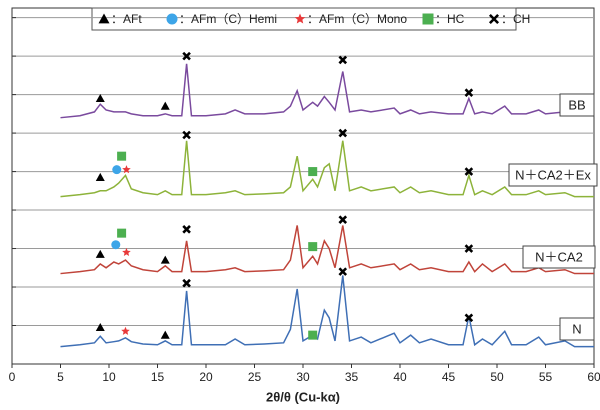  I want to click on series-label: BB, so click(576, 104).